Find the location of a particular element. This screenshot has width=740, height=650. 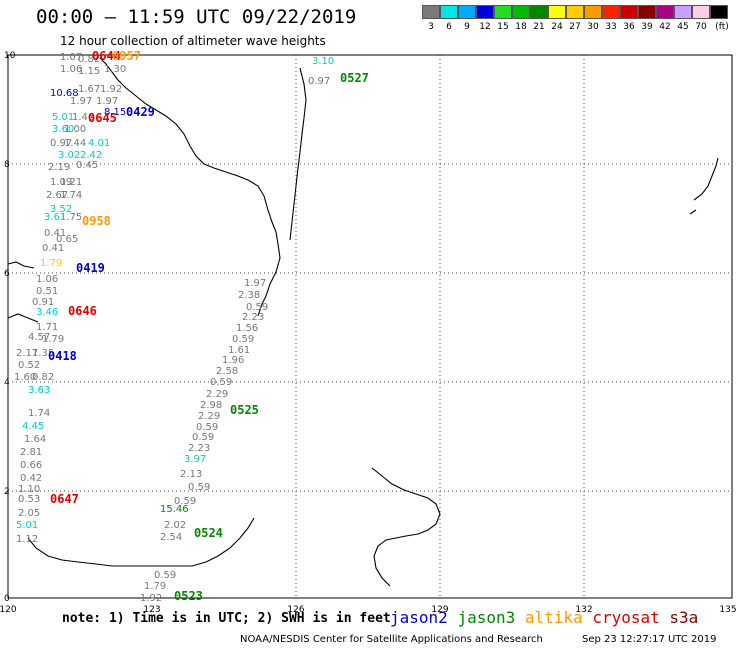

legend-label: 30 is located at coordinates (593, 27).